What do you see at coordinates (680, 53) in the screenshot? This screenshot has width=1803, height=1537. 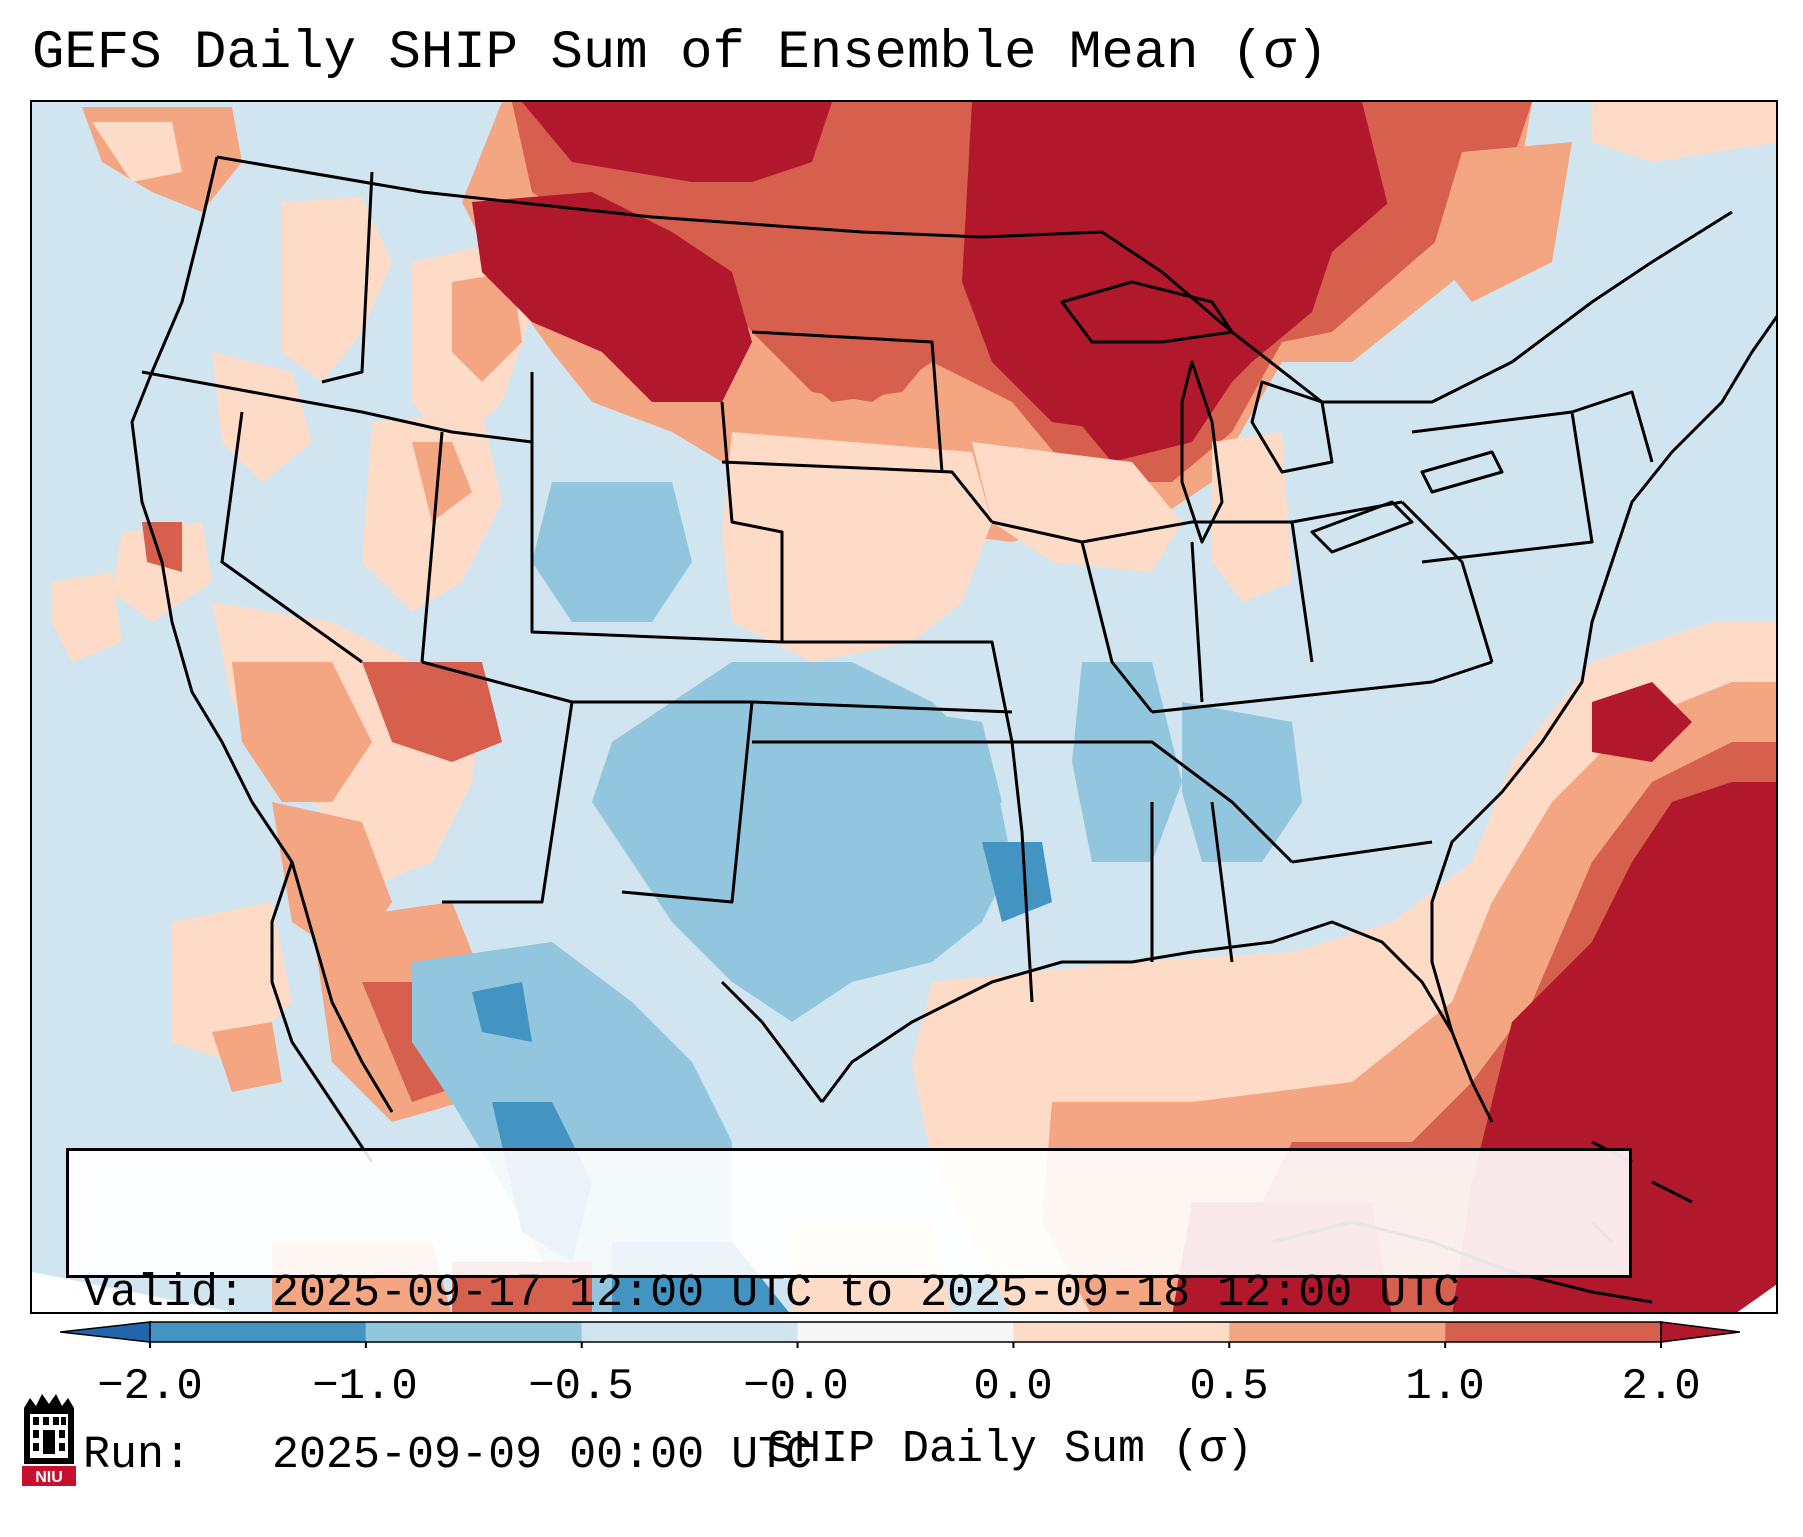 I see `map-title: GEFS Daily SHIP Sum of Ensemble Mean (σ)` at bounding box center [680, 53].